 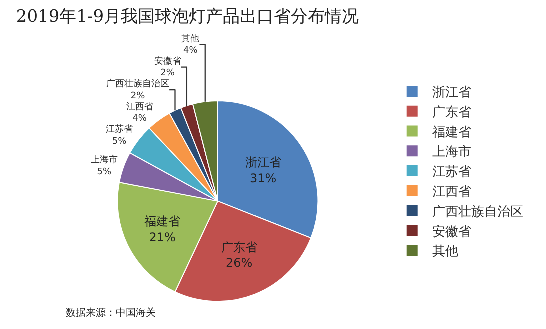 What do you see at coordinates (239, 247) in the screenshot?
I see `slice-label: 广东省` at bounding box center [239, 247].